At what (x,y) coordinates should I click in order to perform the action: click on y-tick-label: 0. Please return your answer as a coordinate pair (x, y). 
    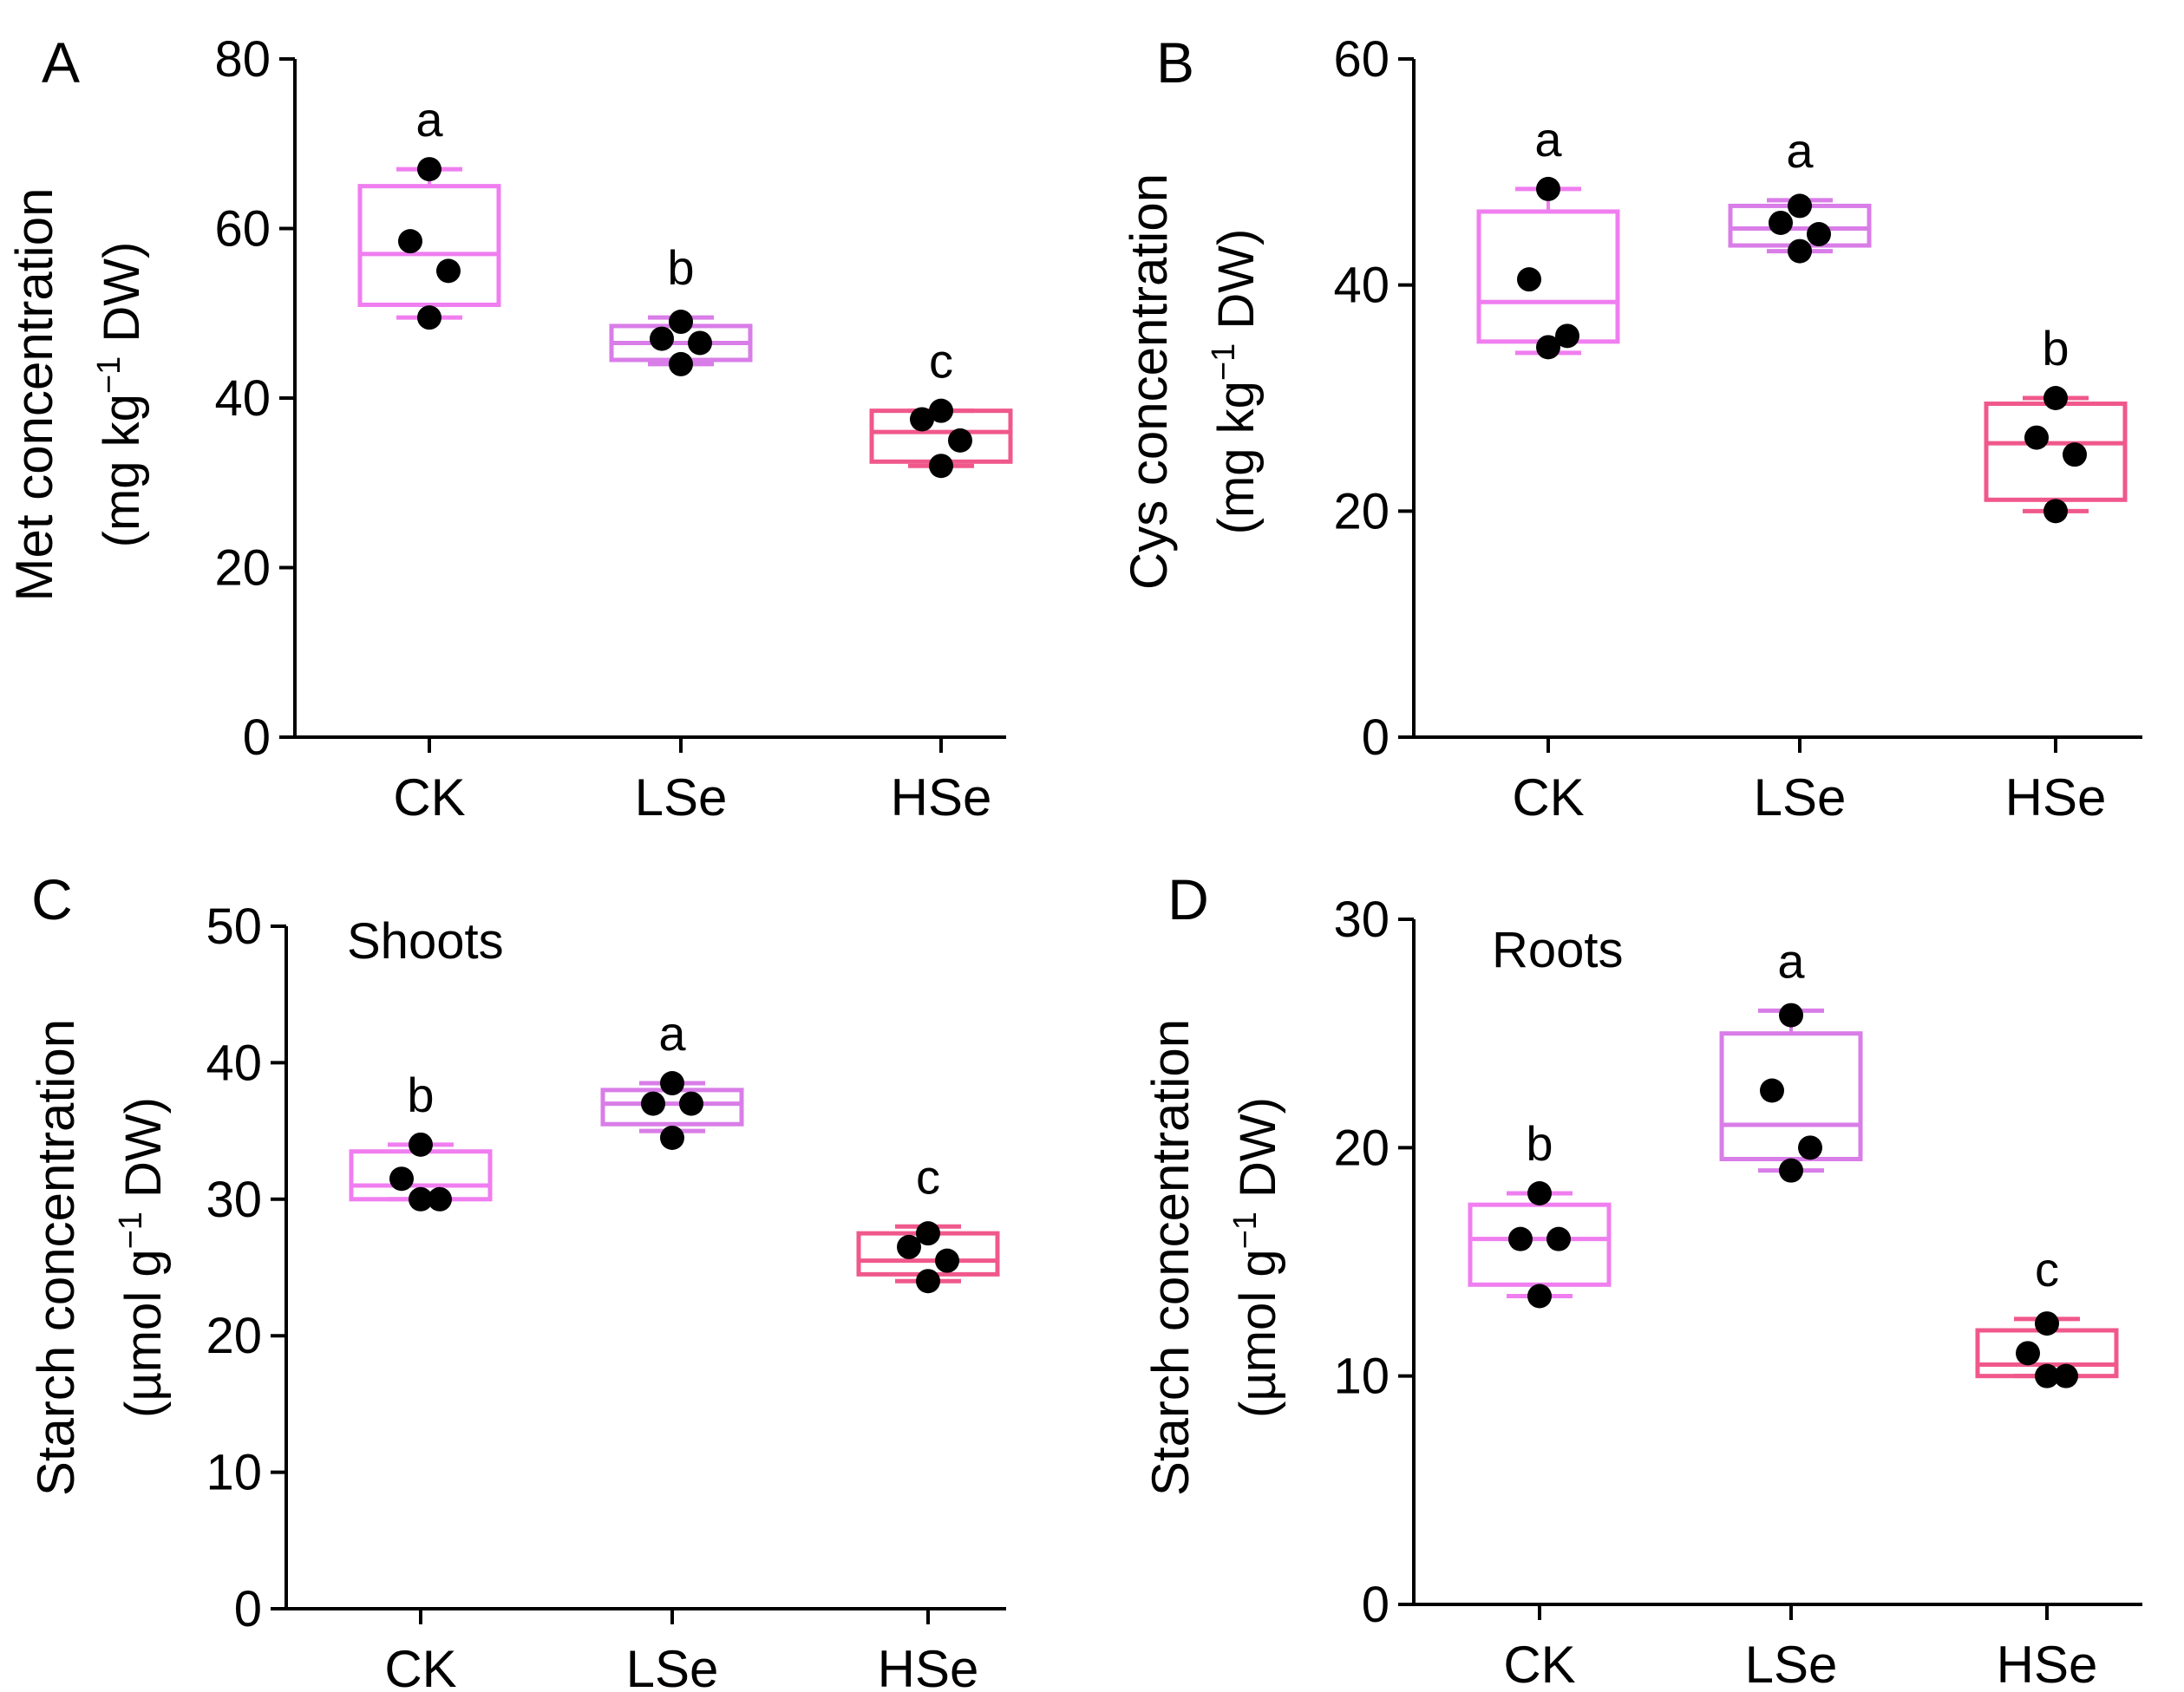
    Looking at the image, I should click on (1376, 1605).